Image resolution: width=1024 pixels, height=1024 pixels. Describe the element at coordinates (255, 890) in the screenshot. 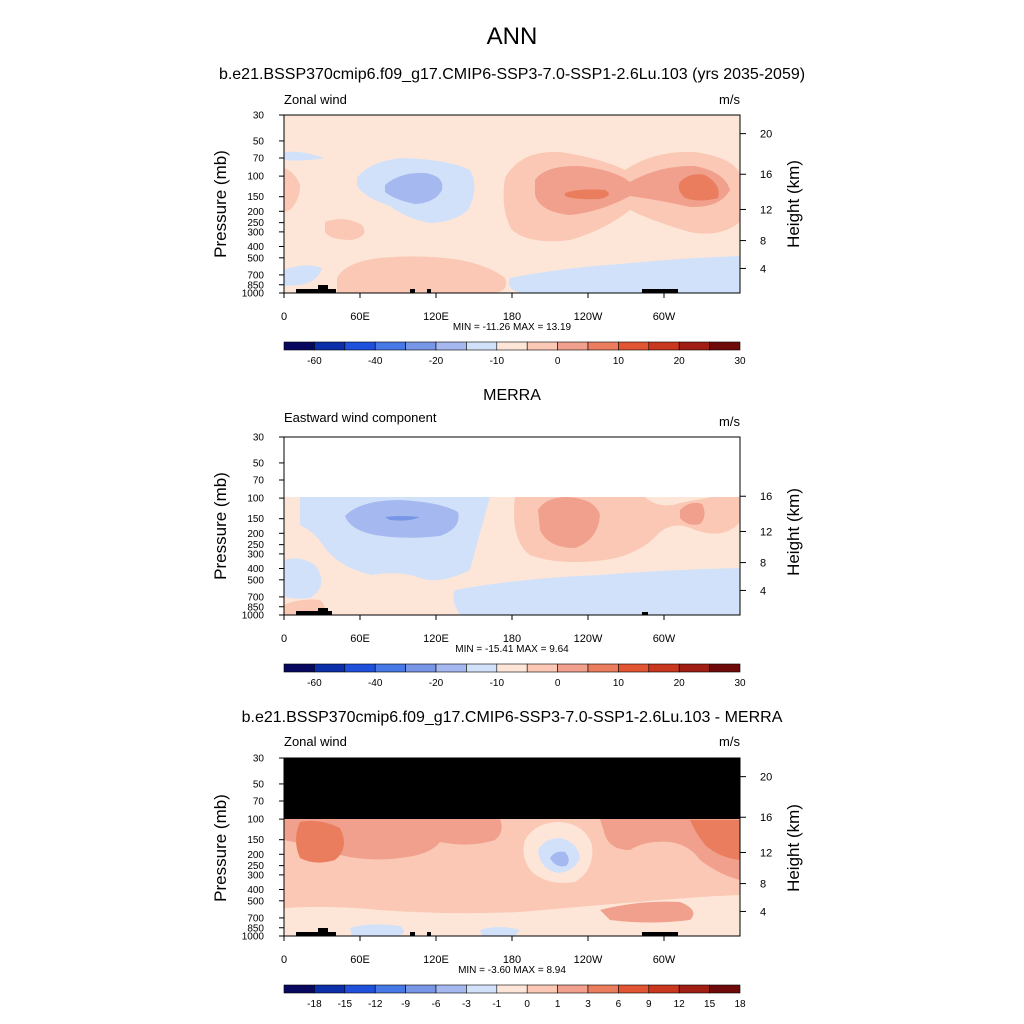

I see `y-tick-label: 400` at that location.